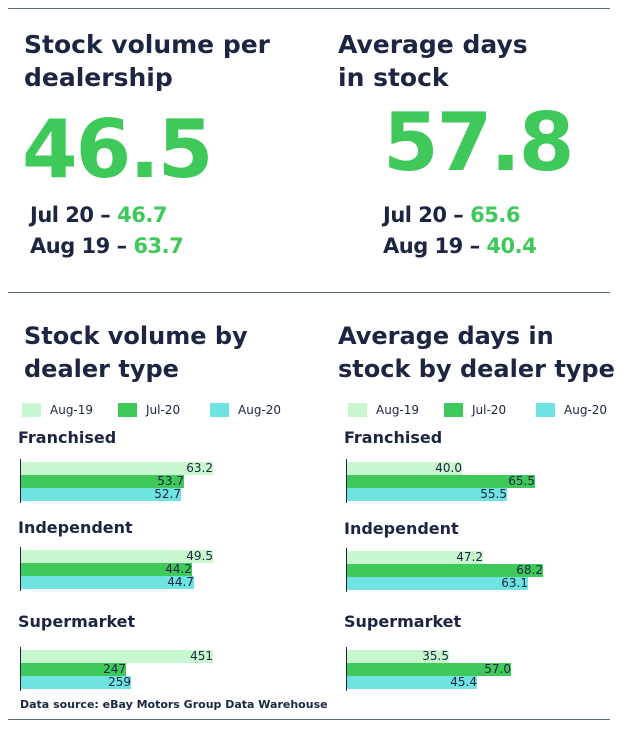 The width and height of the screenshot is (625, 729). What do you see at coordinates (167, 494) in the screenshot?
I see `bar-value-label: 52.7` at bounding box center [167, 494].